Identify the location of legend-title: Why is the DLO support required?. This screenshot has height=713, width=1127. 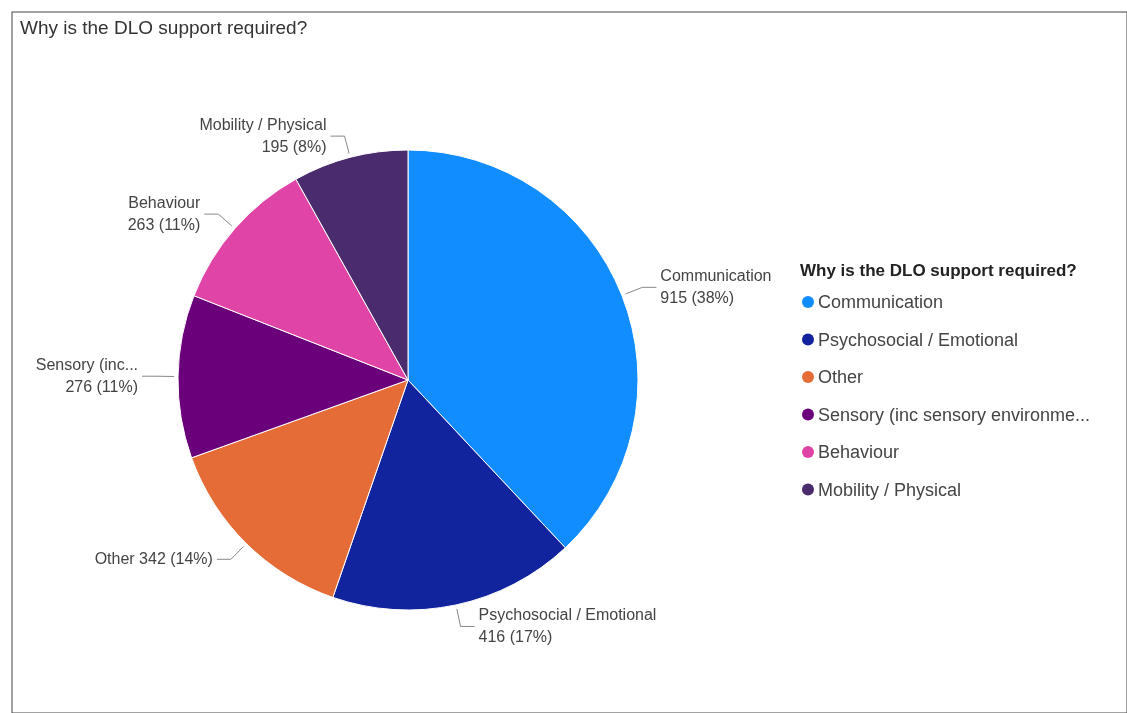
(938, 270).